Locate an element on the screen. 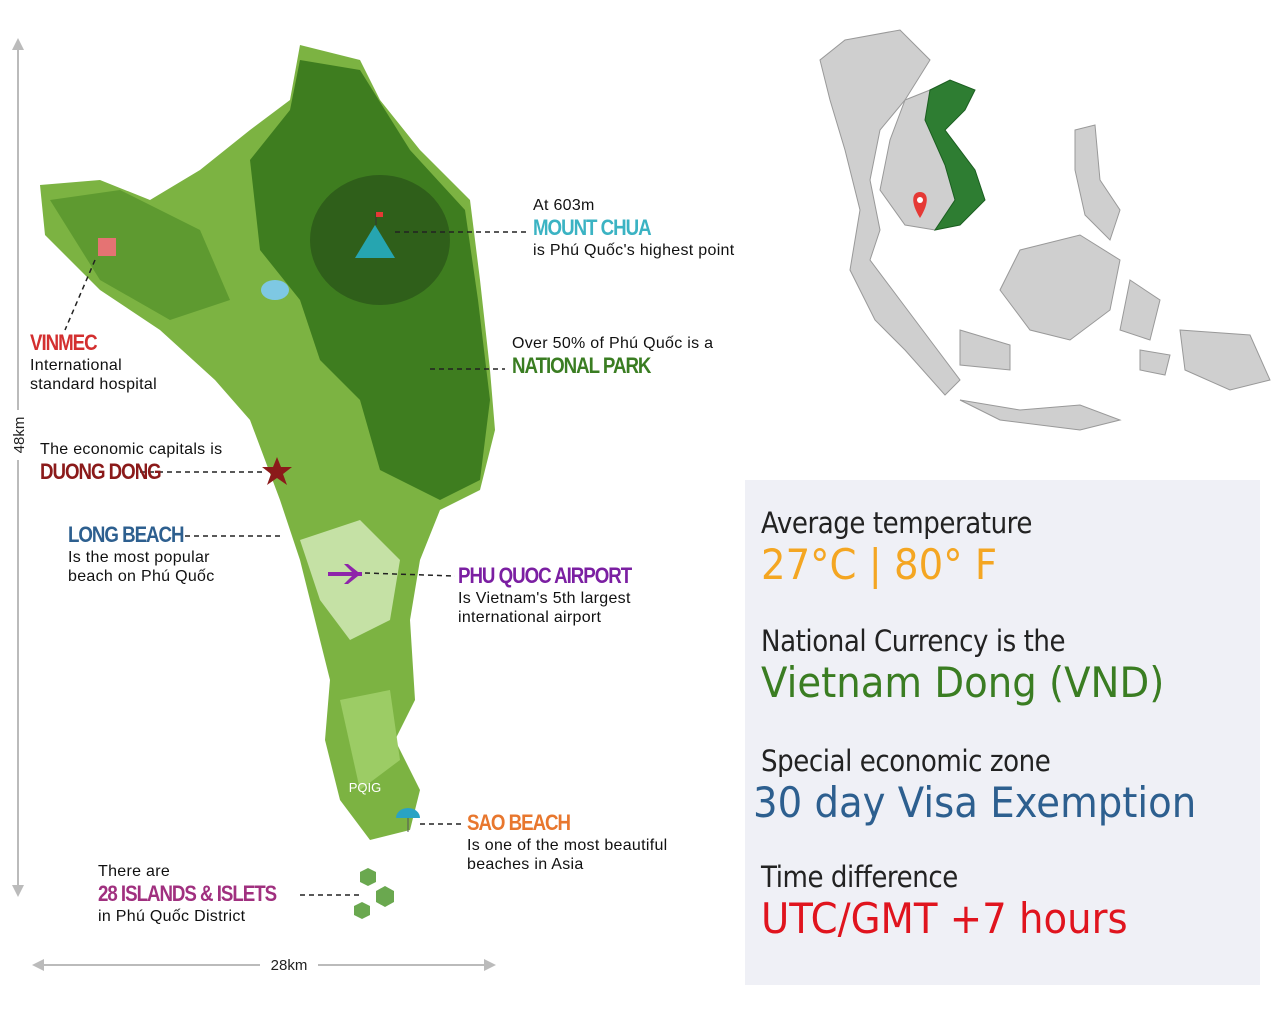 The height and width of the screenshot is (1024, 1280). callout-name: LONG BEACH is located at coordinates (126, 534).